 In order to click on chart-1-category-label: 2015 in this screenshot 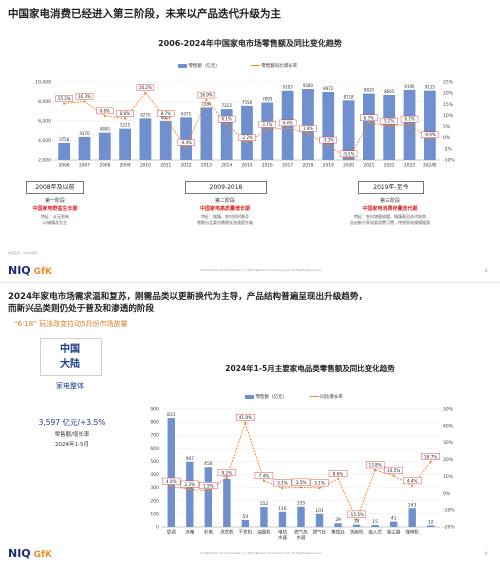, I will do `click(247, 165)`.